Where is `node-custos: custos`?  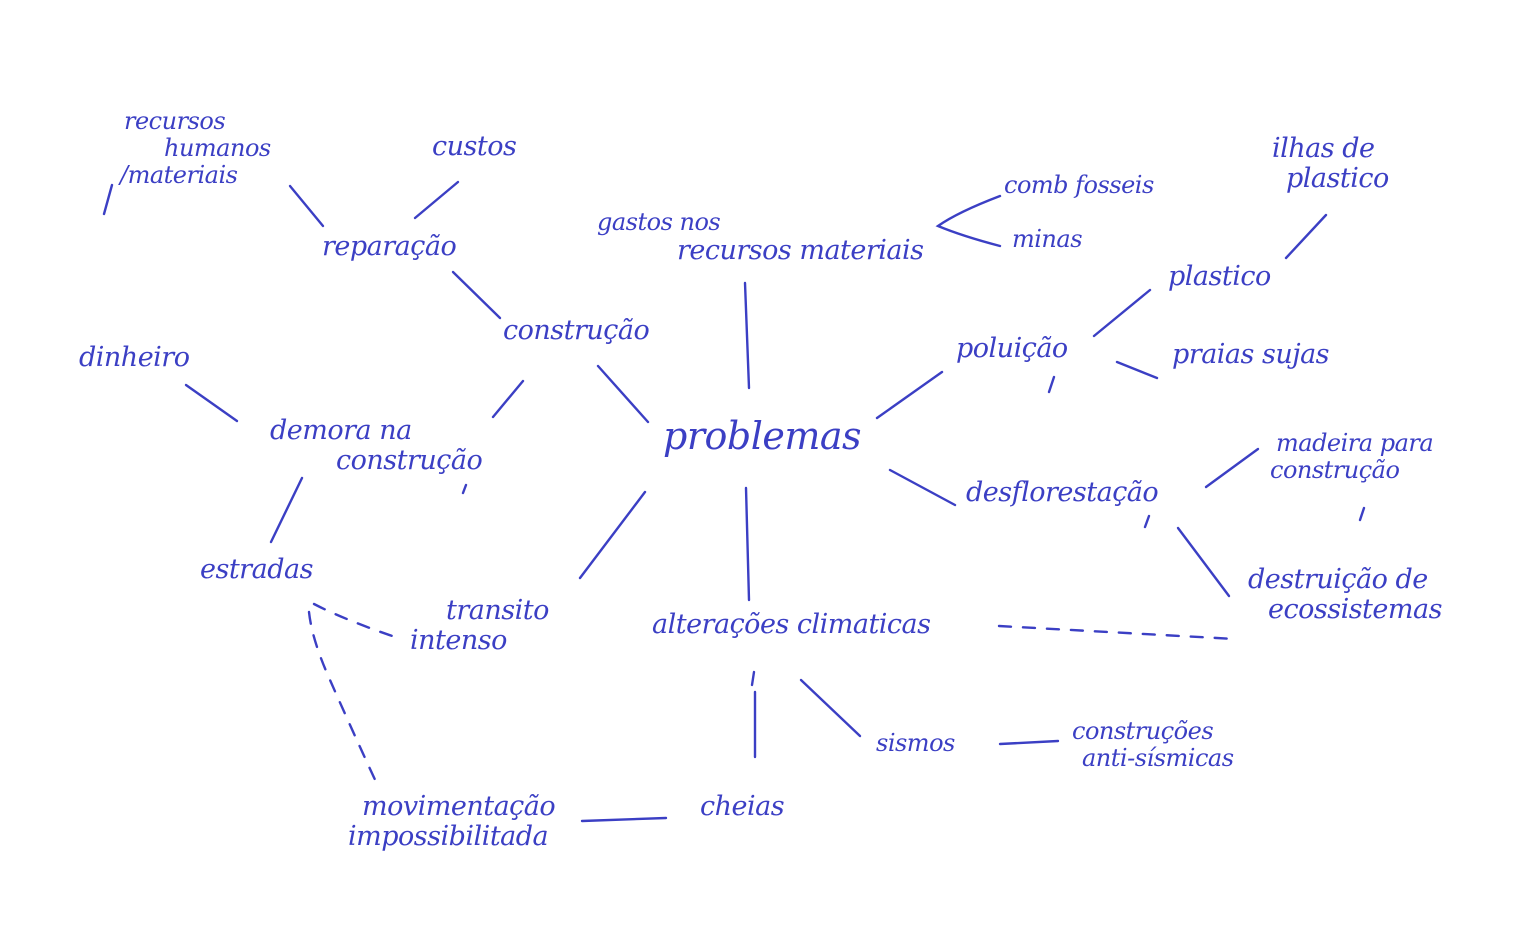
node-custos: custos is located at coordinates (474, 146).